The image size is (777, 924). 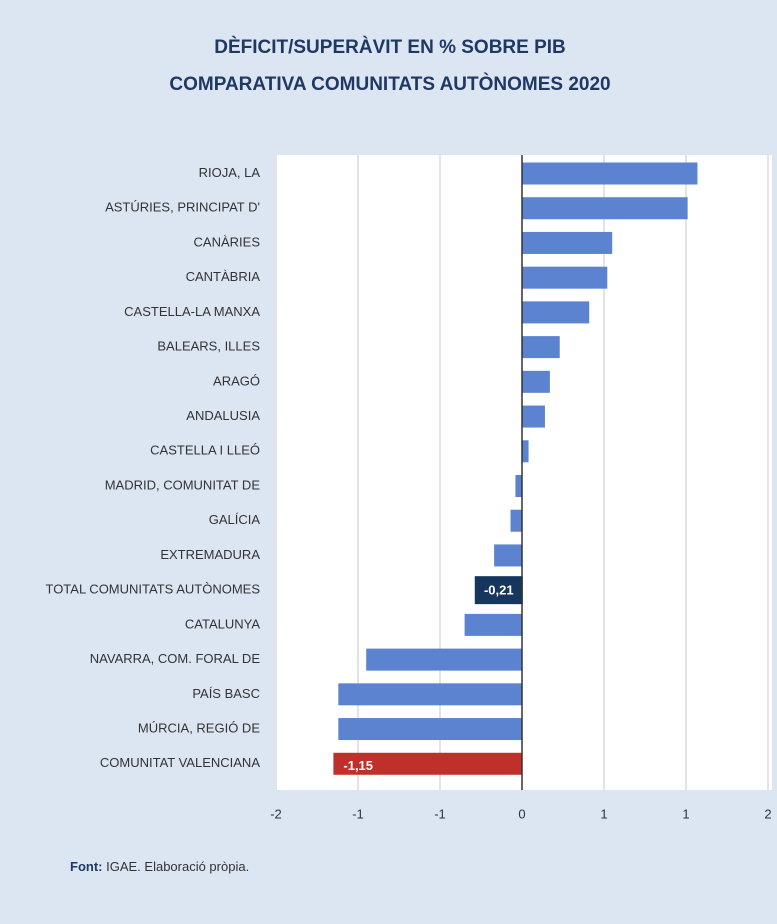 What do you see at coordinates (223, 415) in the screenshot?
I see `y-tick-label: ANDALUSIA` at bounding box center [223, 415].